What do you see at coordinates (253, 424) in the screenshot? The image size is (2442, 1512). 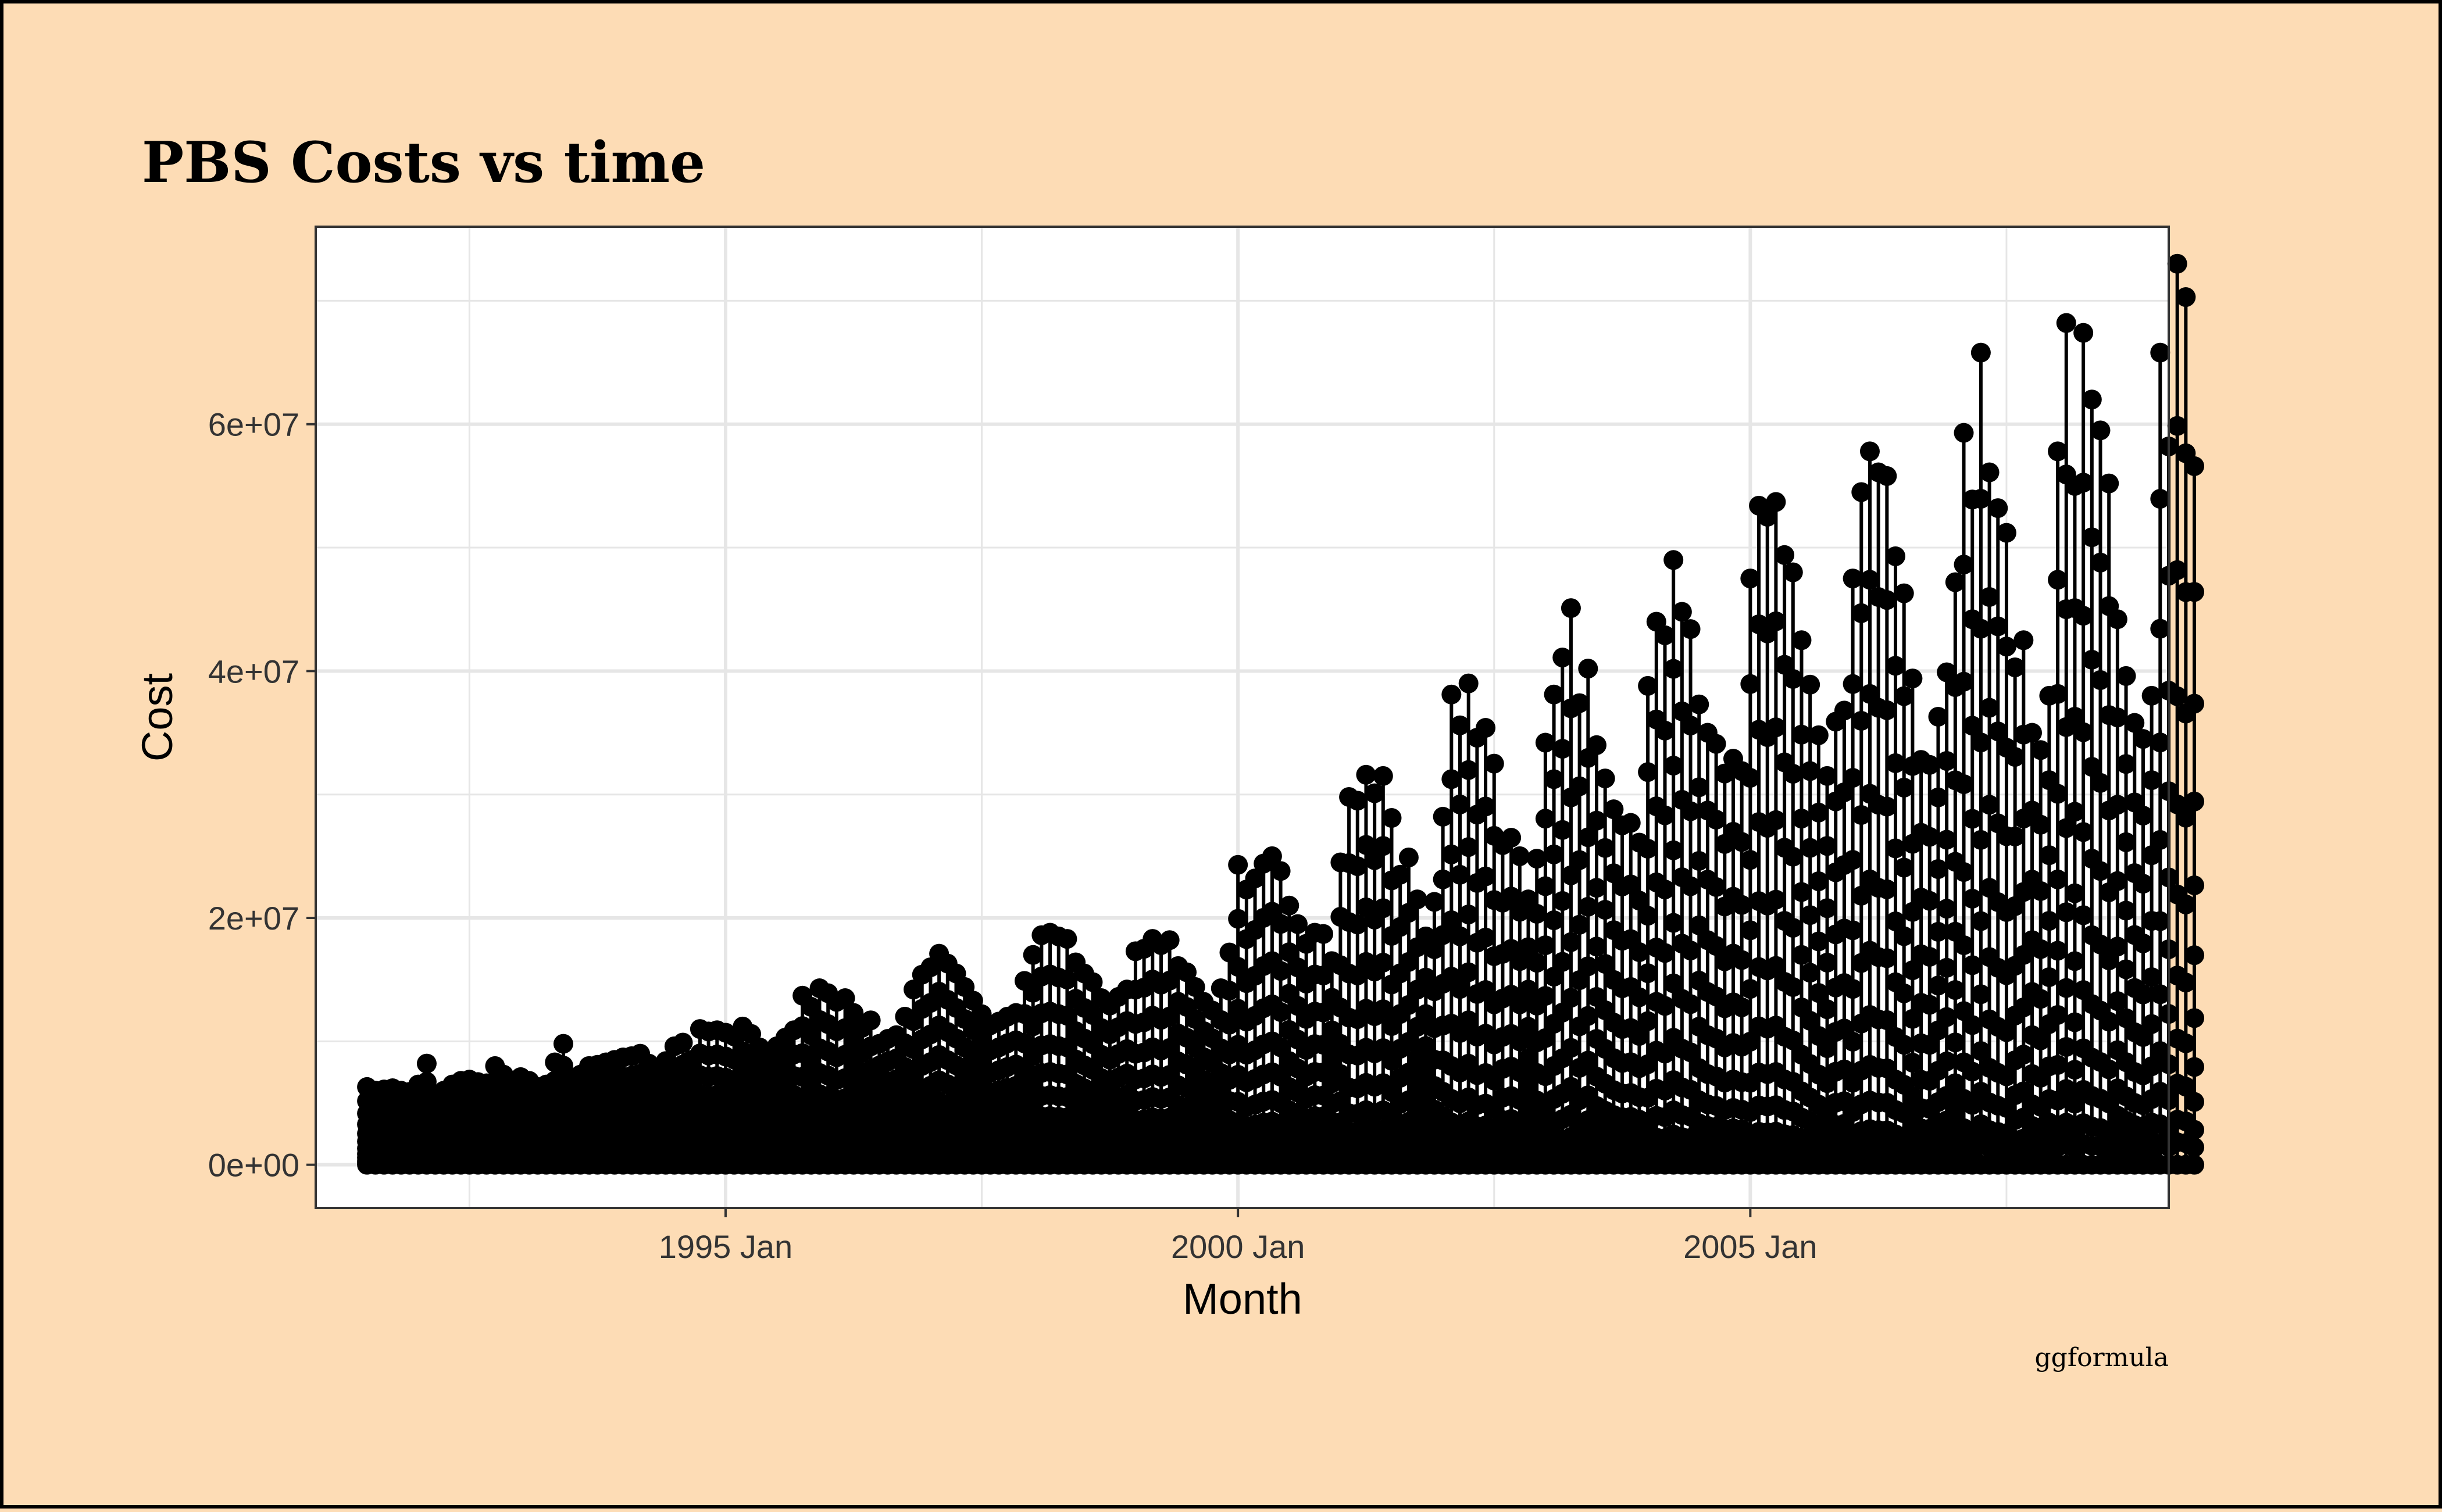 I see `y-tick-label: 6e+07` at bounding box center [253, 424].